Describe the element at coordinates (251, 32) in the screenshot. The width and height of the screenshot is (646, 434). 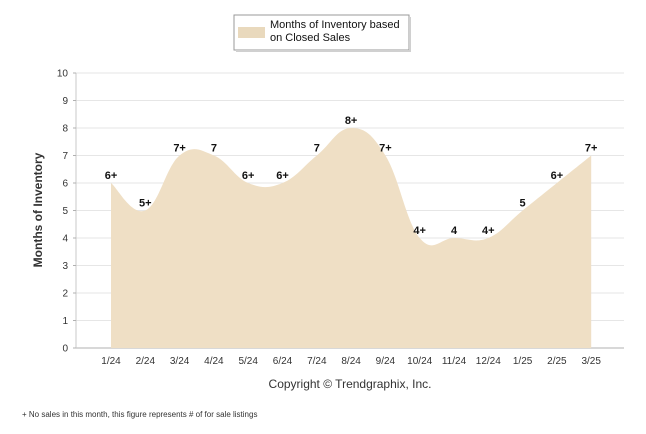
I see `legend-swatch` at that location.